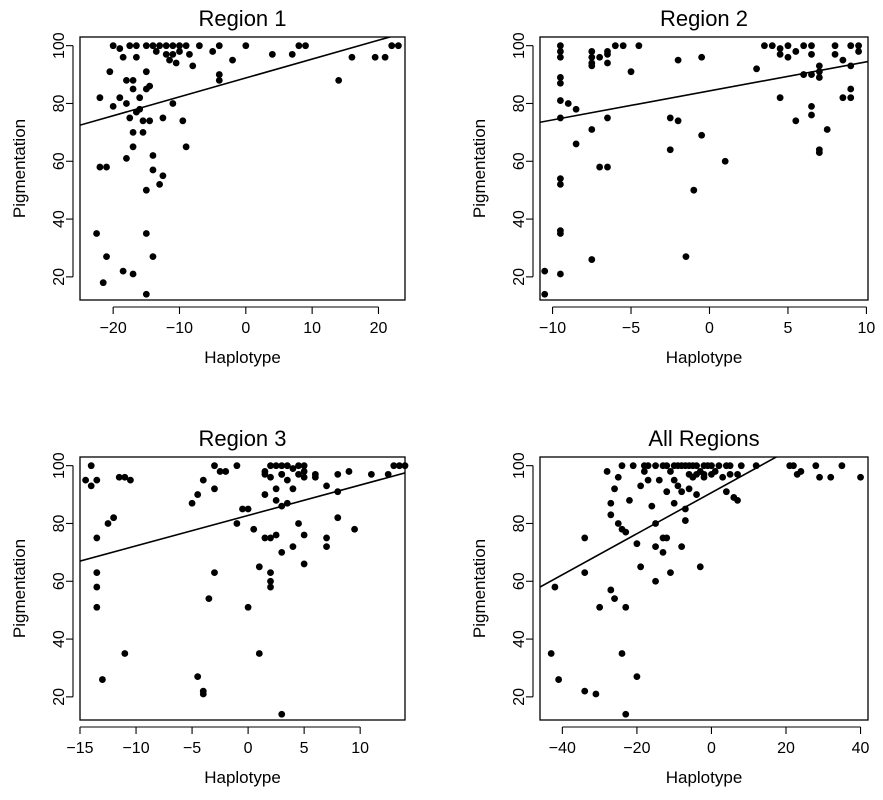 The image size is (883, 800). Describe the element at coordinates (711, 748) in the screenshot. I see `x-tick-label: 0` at that location.